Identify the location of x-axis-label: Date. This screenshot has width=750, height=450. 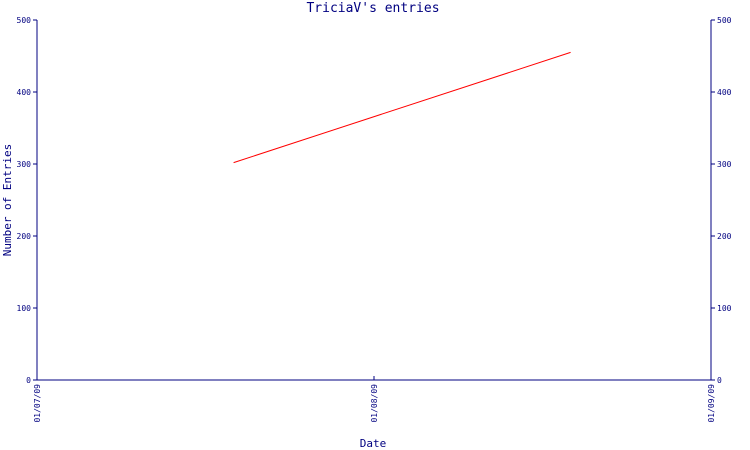
(373, 443).